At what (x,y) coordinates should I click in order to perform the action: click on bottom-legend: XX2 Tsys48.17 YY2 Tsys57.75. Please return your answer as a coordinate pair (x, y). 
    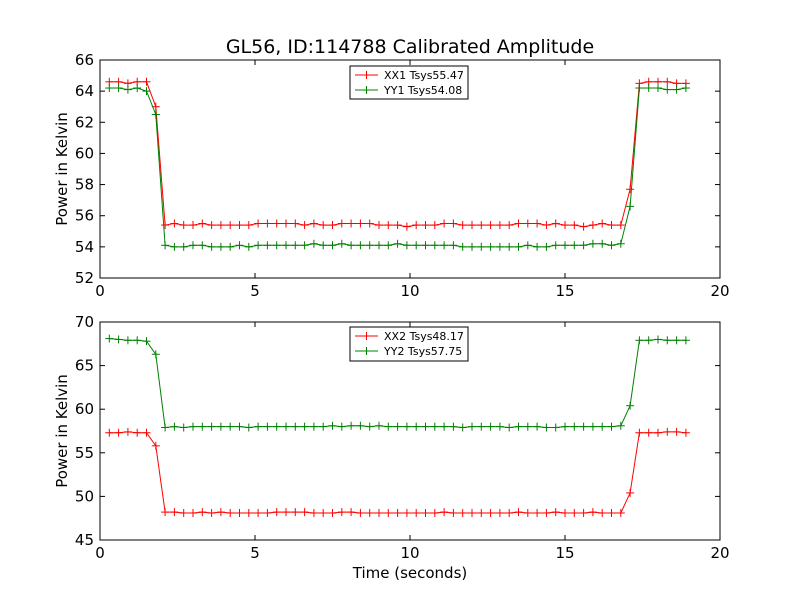
    Looking at the image, I should click on (409, 344).